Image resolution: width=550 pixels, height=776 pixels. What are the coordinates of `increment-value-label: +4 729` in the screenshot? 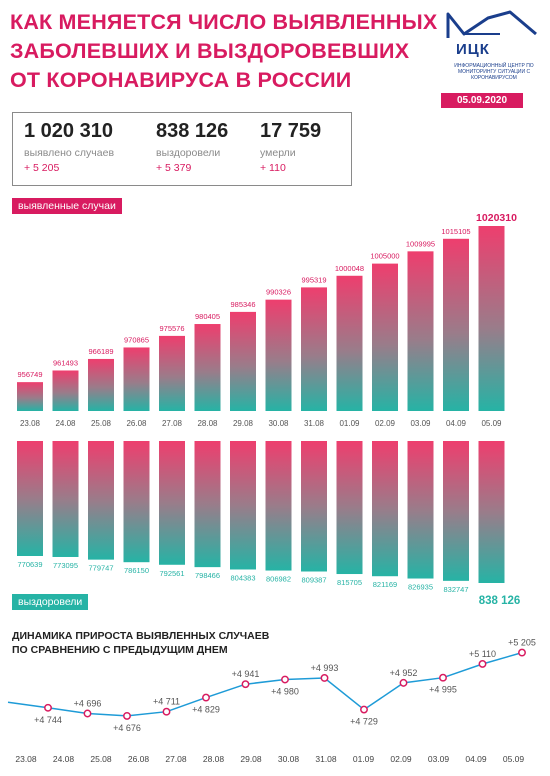 It's located at (364, 722).